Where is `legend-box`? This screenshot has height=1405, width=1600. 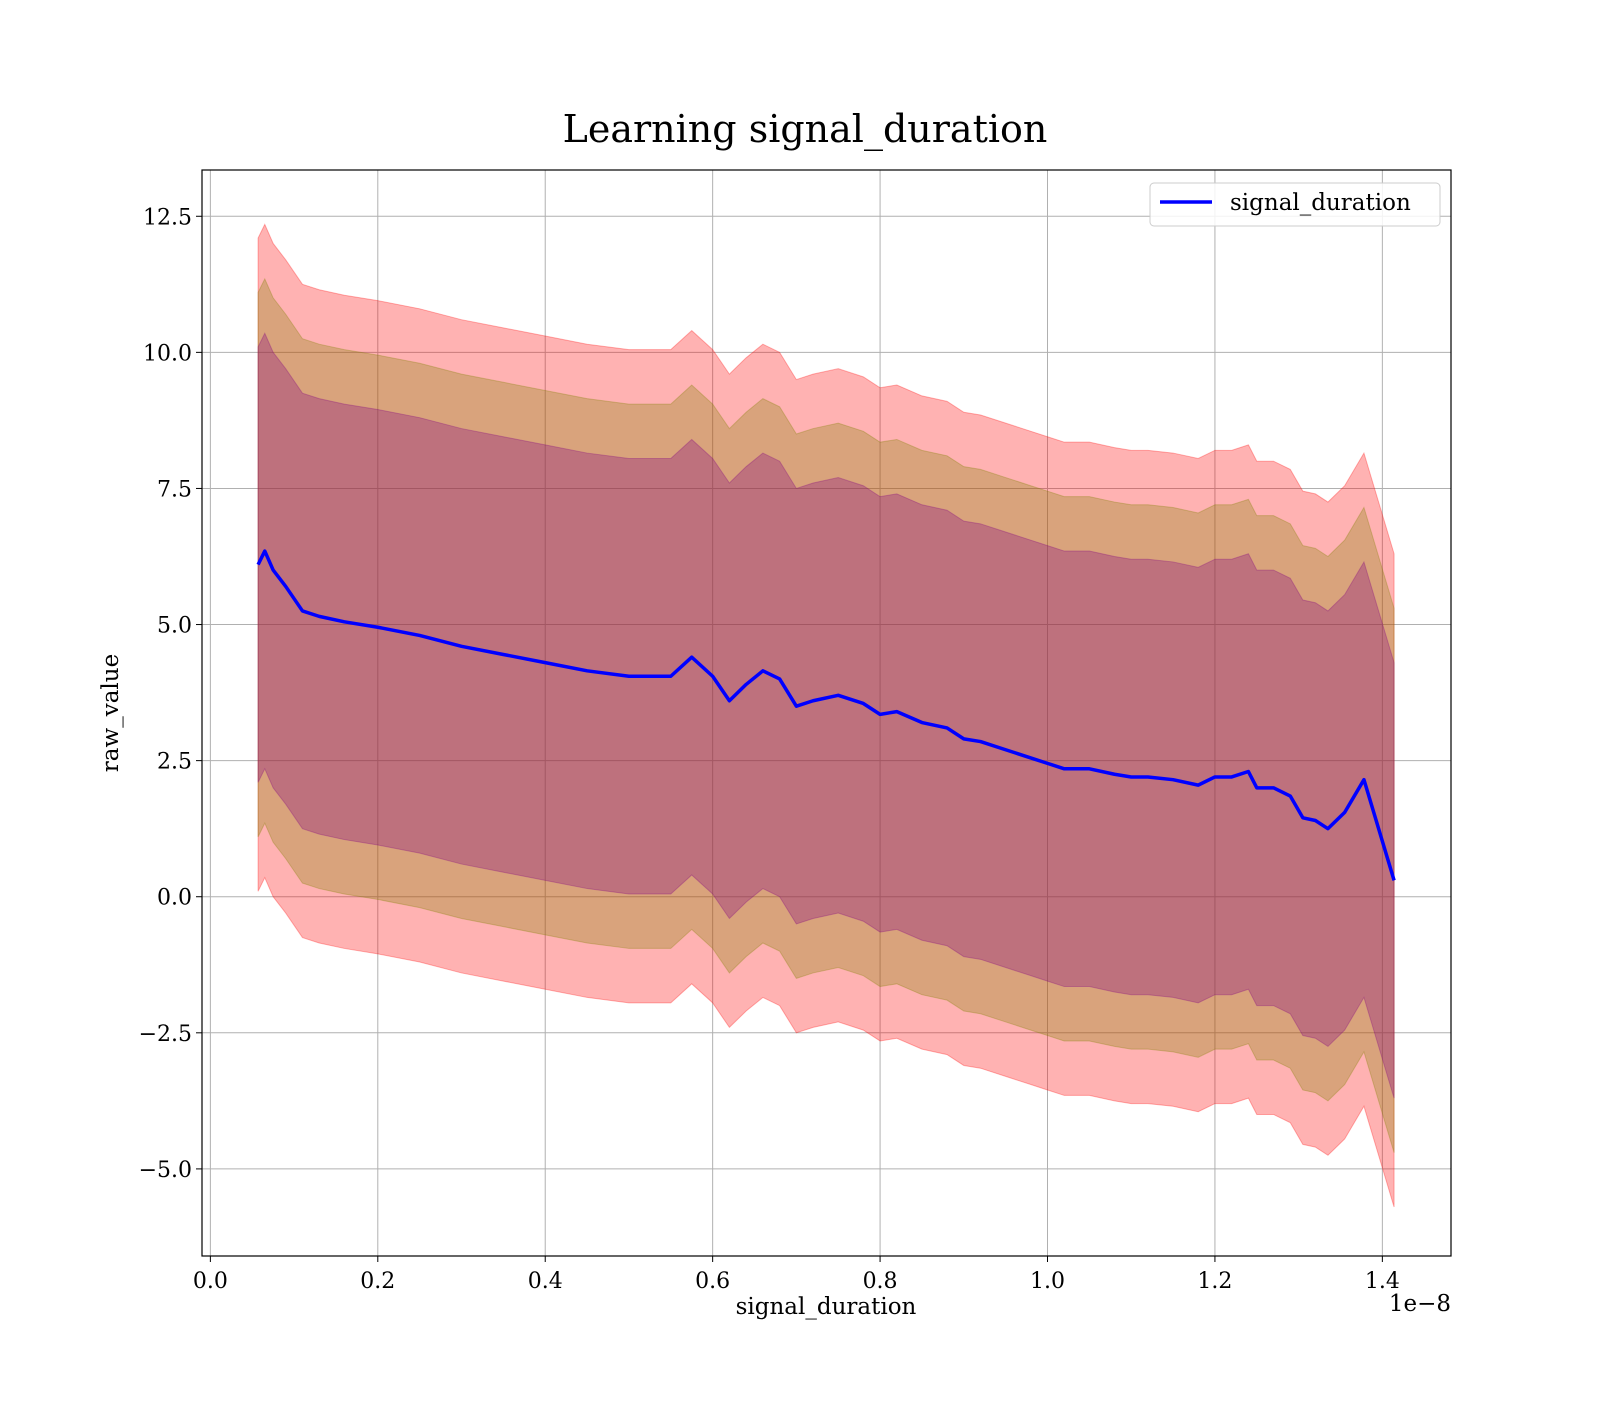
legend-box is located at coordinates (1295, 204).